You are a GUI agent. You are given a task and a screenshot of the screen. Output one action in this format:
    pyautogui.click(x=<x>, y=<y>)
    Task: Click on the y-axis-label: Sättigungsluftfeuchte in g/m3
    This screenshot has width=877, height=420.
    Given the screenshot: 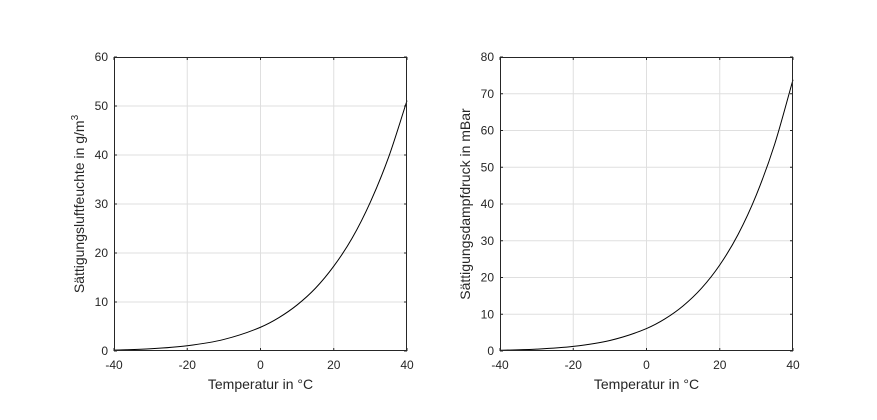 What is the action you would take?
    pyautogui.click(x=78, y=203)
    